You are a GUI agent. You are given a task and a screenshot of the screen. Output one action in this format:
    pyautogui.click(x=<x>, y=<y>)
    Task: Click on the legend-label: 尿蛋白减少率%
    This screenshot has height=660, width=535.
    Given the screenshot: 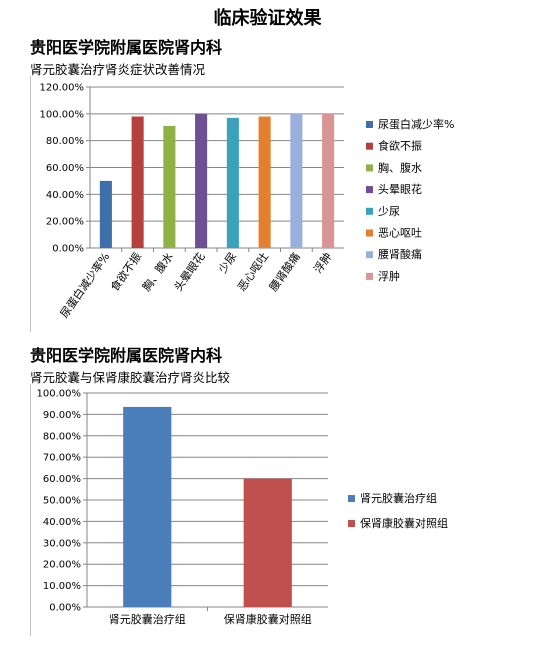 What is the action you would take?
    pyautogui.click(x=416, y=124)
    